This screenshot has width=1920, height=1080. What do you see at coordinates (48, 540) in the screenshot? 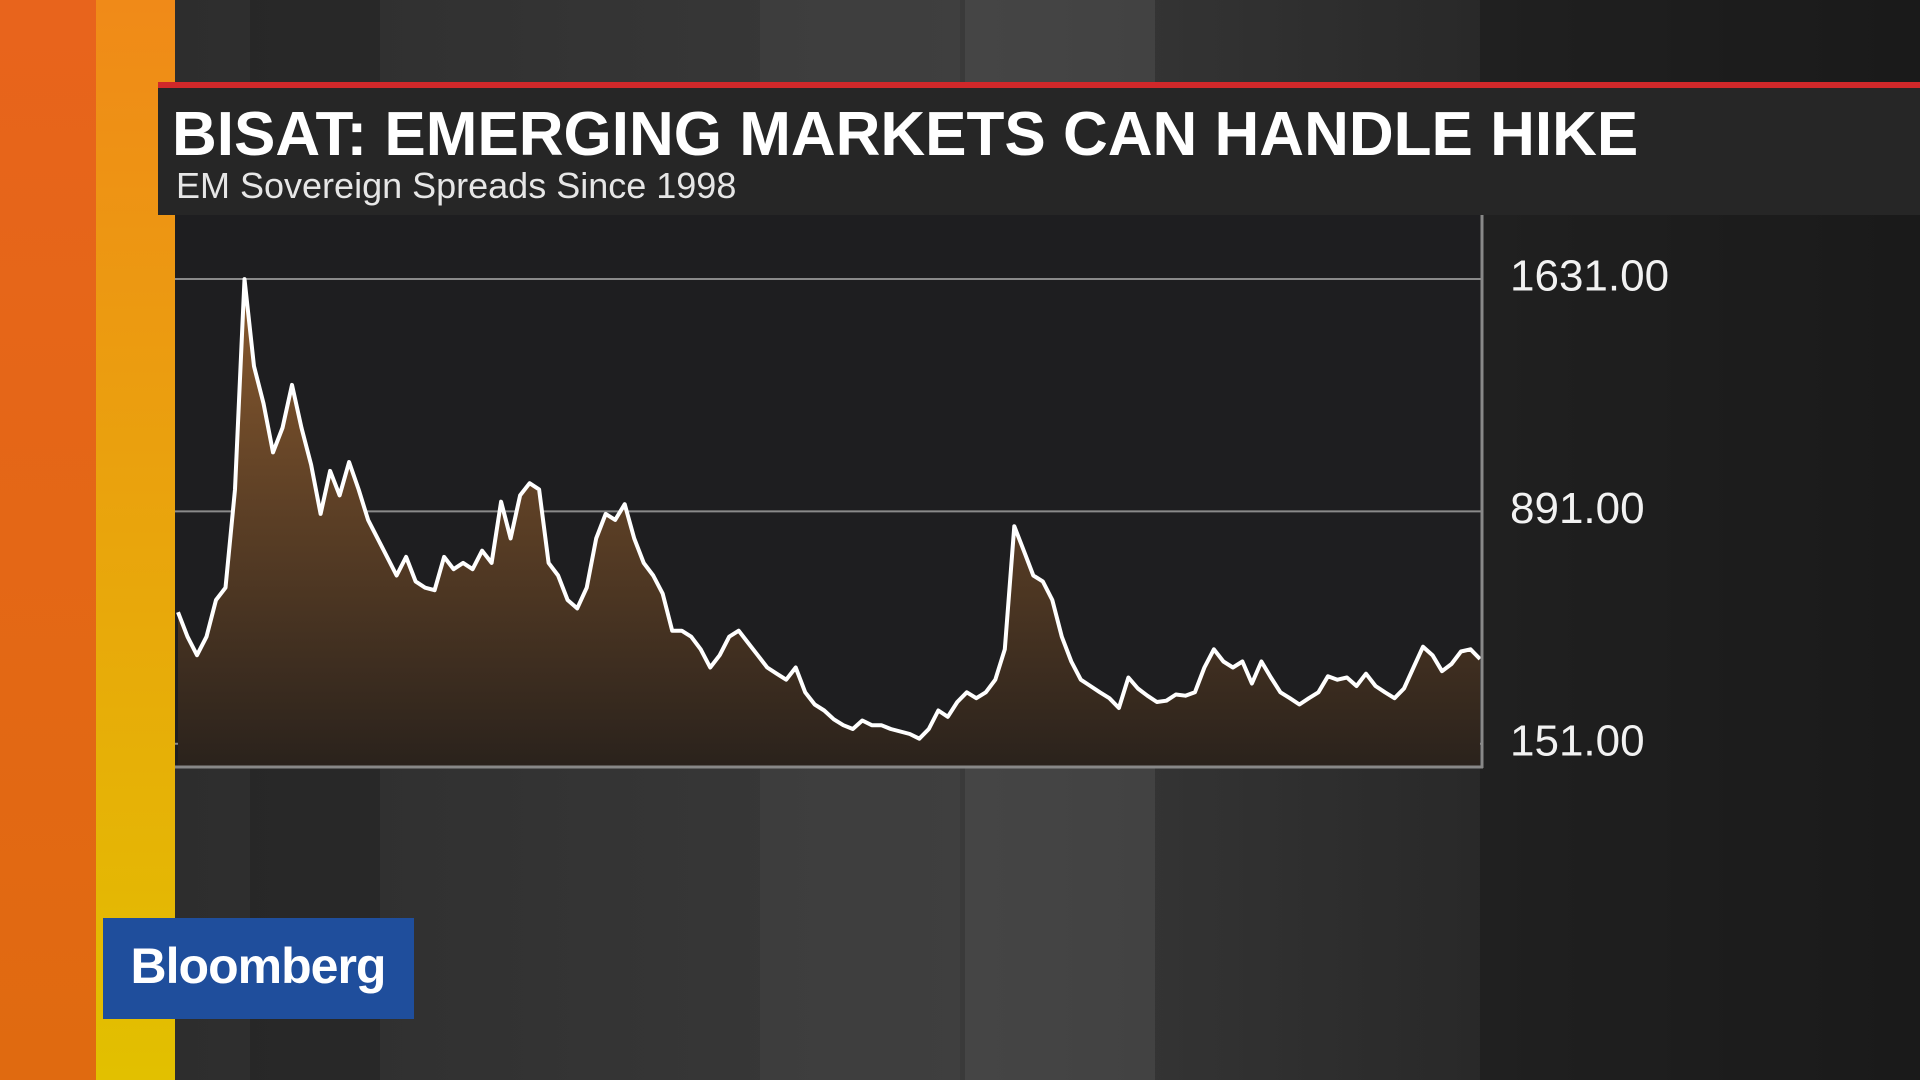
I see `side-stripe` at bounding box center [48, 540].